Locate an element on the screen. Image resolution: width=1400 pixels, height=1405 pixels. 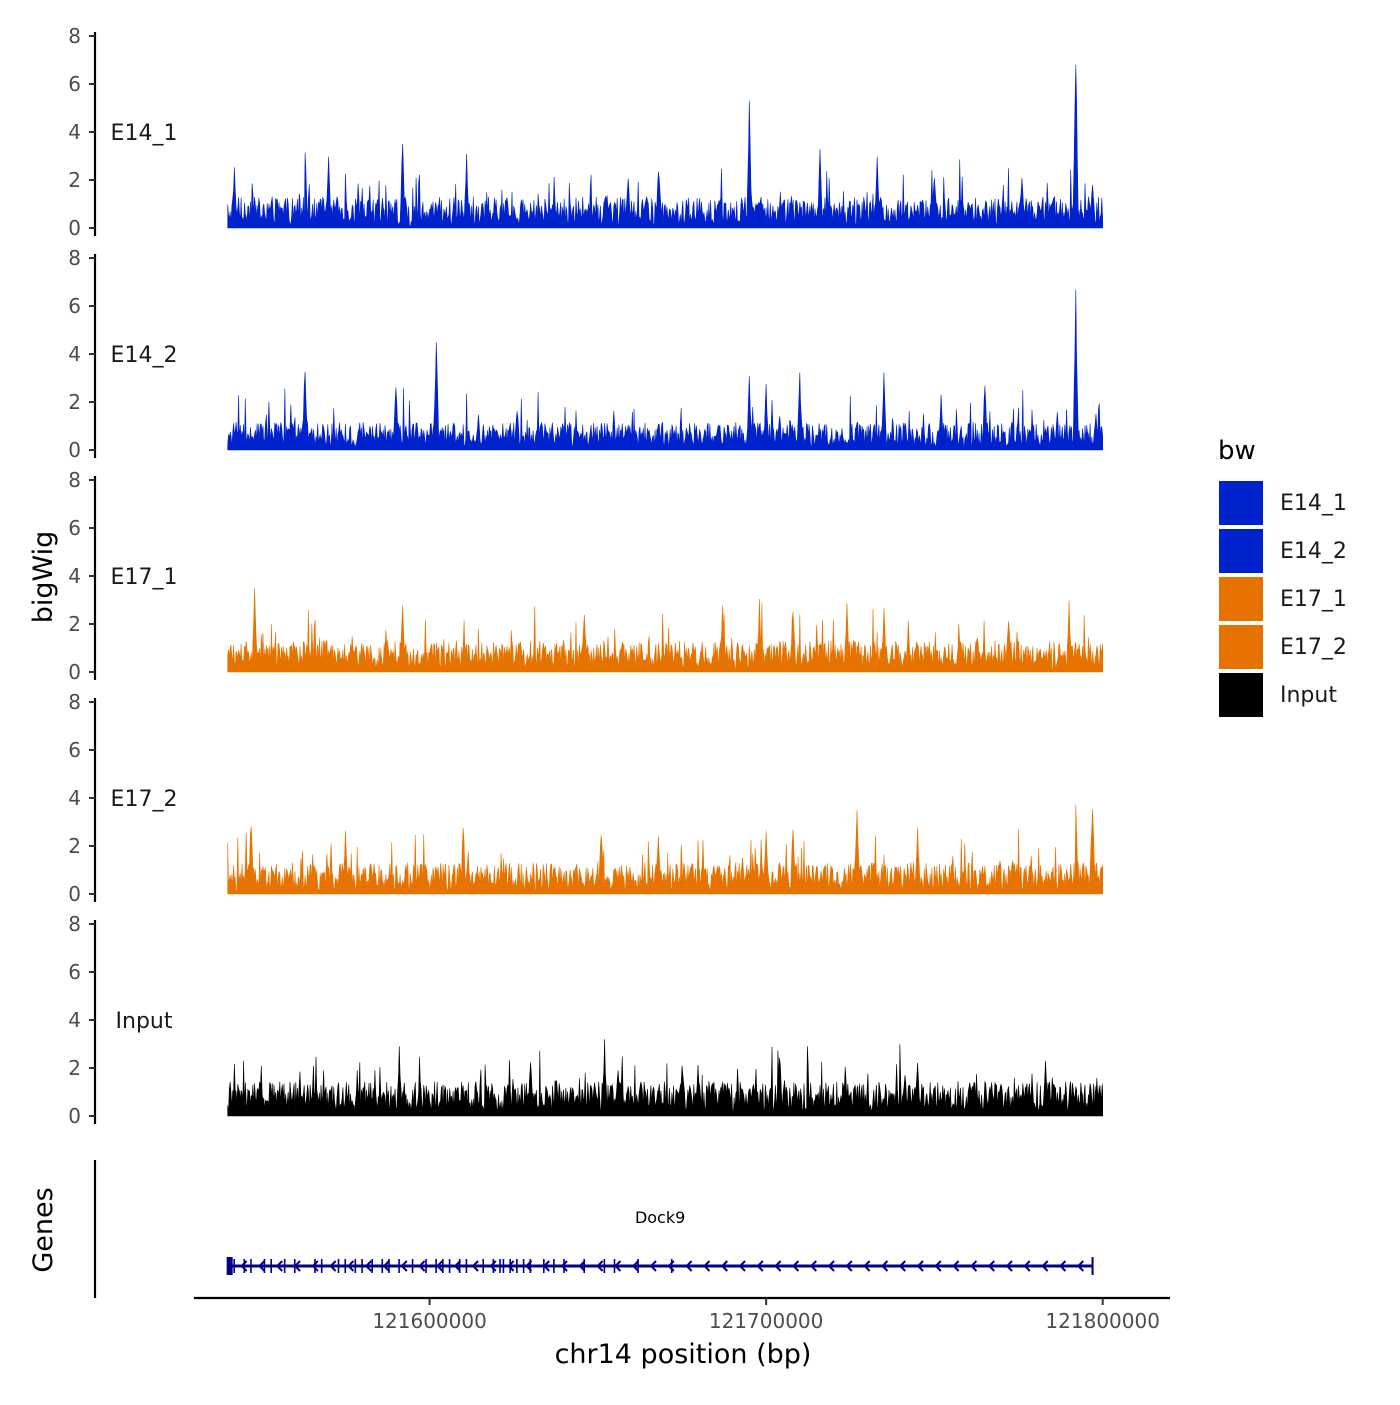
legend-label: E14_1 is located at coordinates (1313, 503).